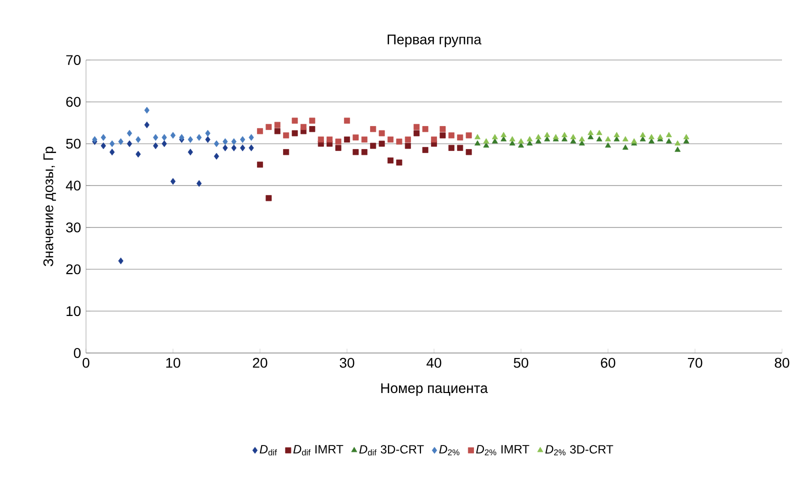  What do you see at coordinates (77, 353) in the screenshot?
I see `y-tick-label: 0` at bounding box center [77, 353].